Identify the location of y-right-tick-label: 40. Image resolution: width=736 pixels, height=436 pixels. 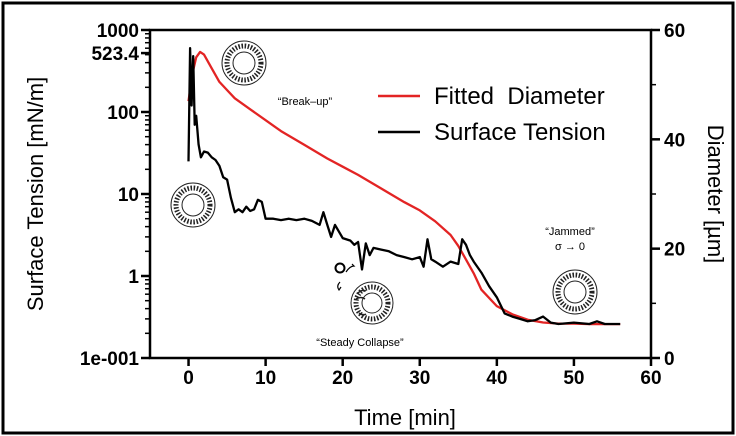
(674, 140).